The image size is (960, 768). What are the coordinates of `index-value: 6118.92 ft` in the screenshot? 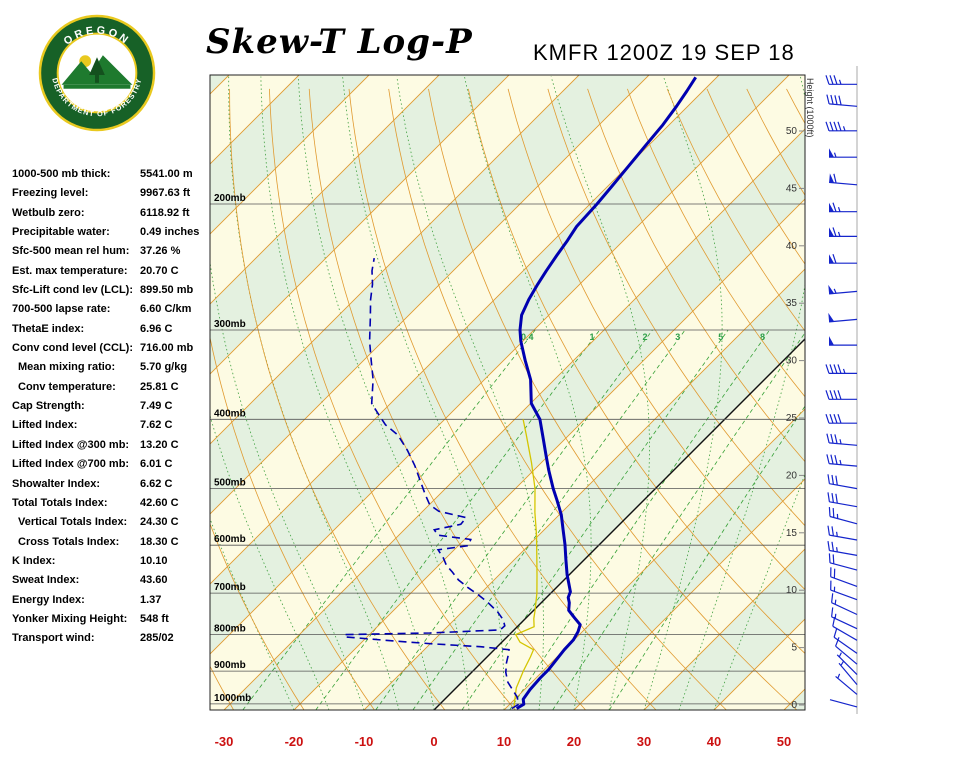 It's located at (165, 212).